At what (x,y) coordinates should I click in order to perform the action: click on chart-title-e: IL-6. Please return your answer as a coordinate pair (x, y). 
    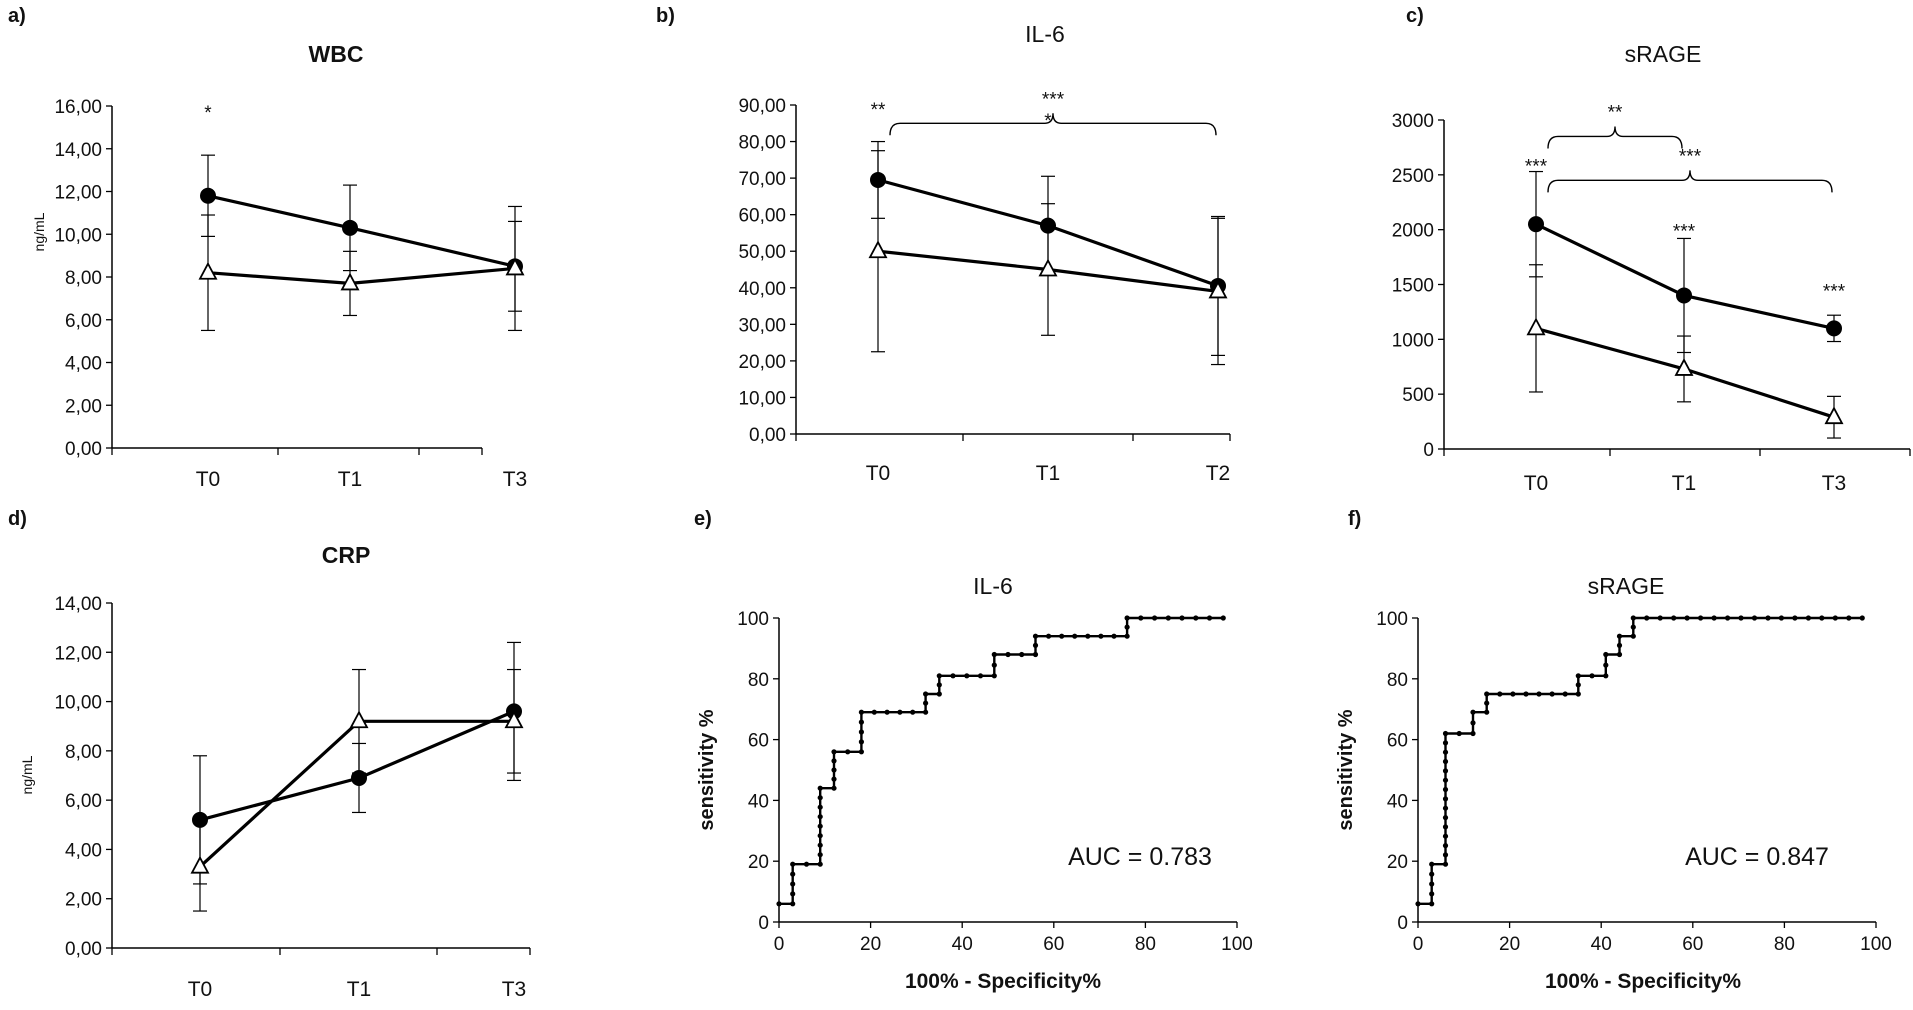
    Looking at the image, I should click on (993, 586).